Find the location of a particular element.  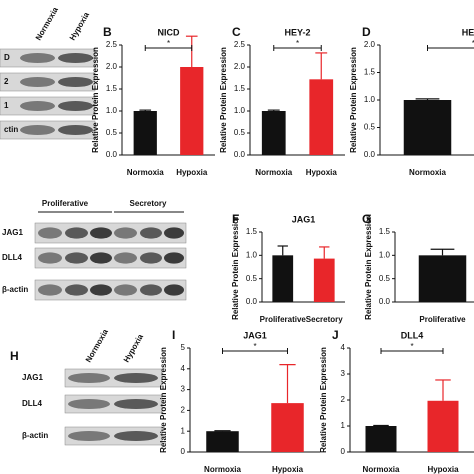

panel-letter: F is located at coordinates (235, 219).